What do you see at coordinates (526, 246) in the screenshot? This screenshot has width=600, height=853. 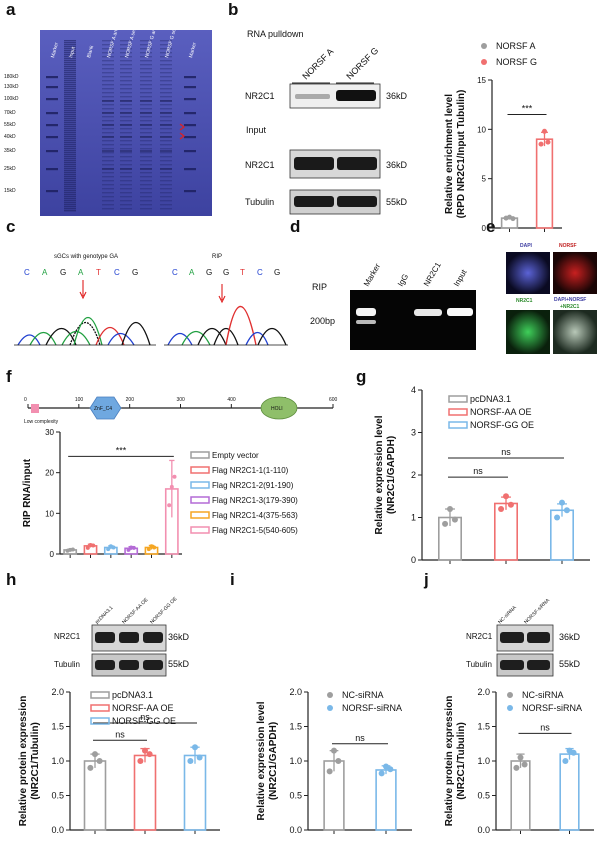 I see `if-label-dapi: DAPI` at bounding box center [526, 246].